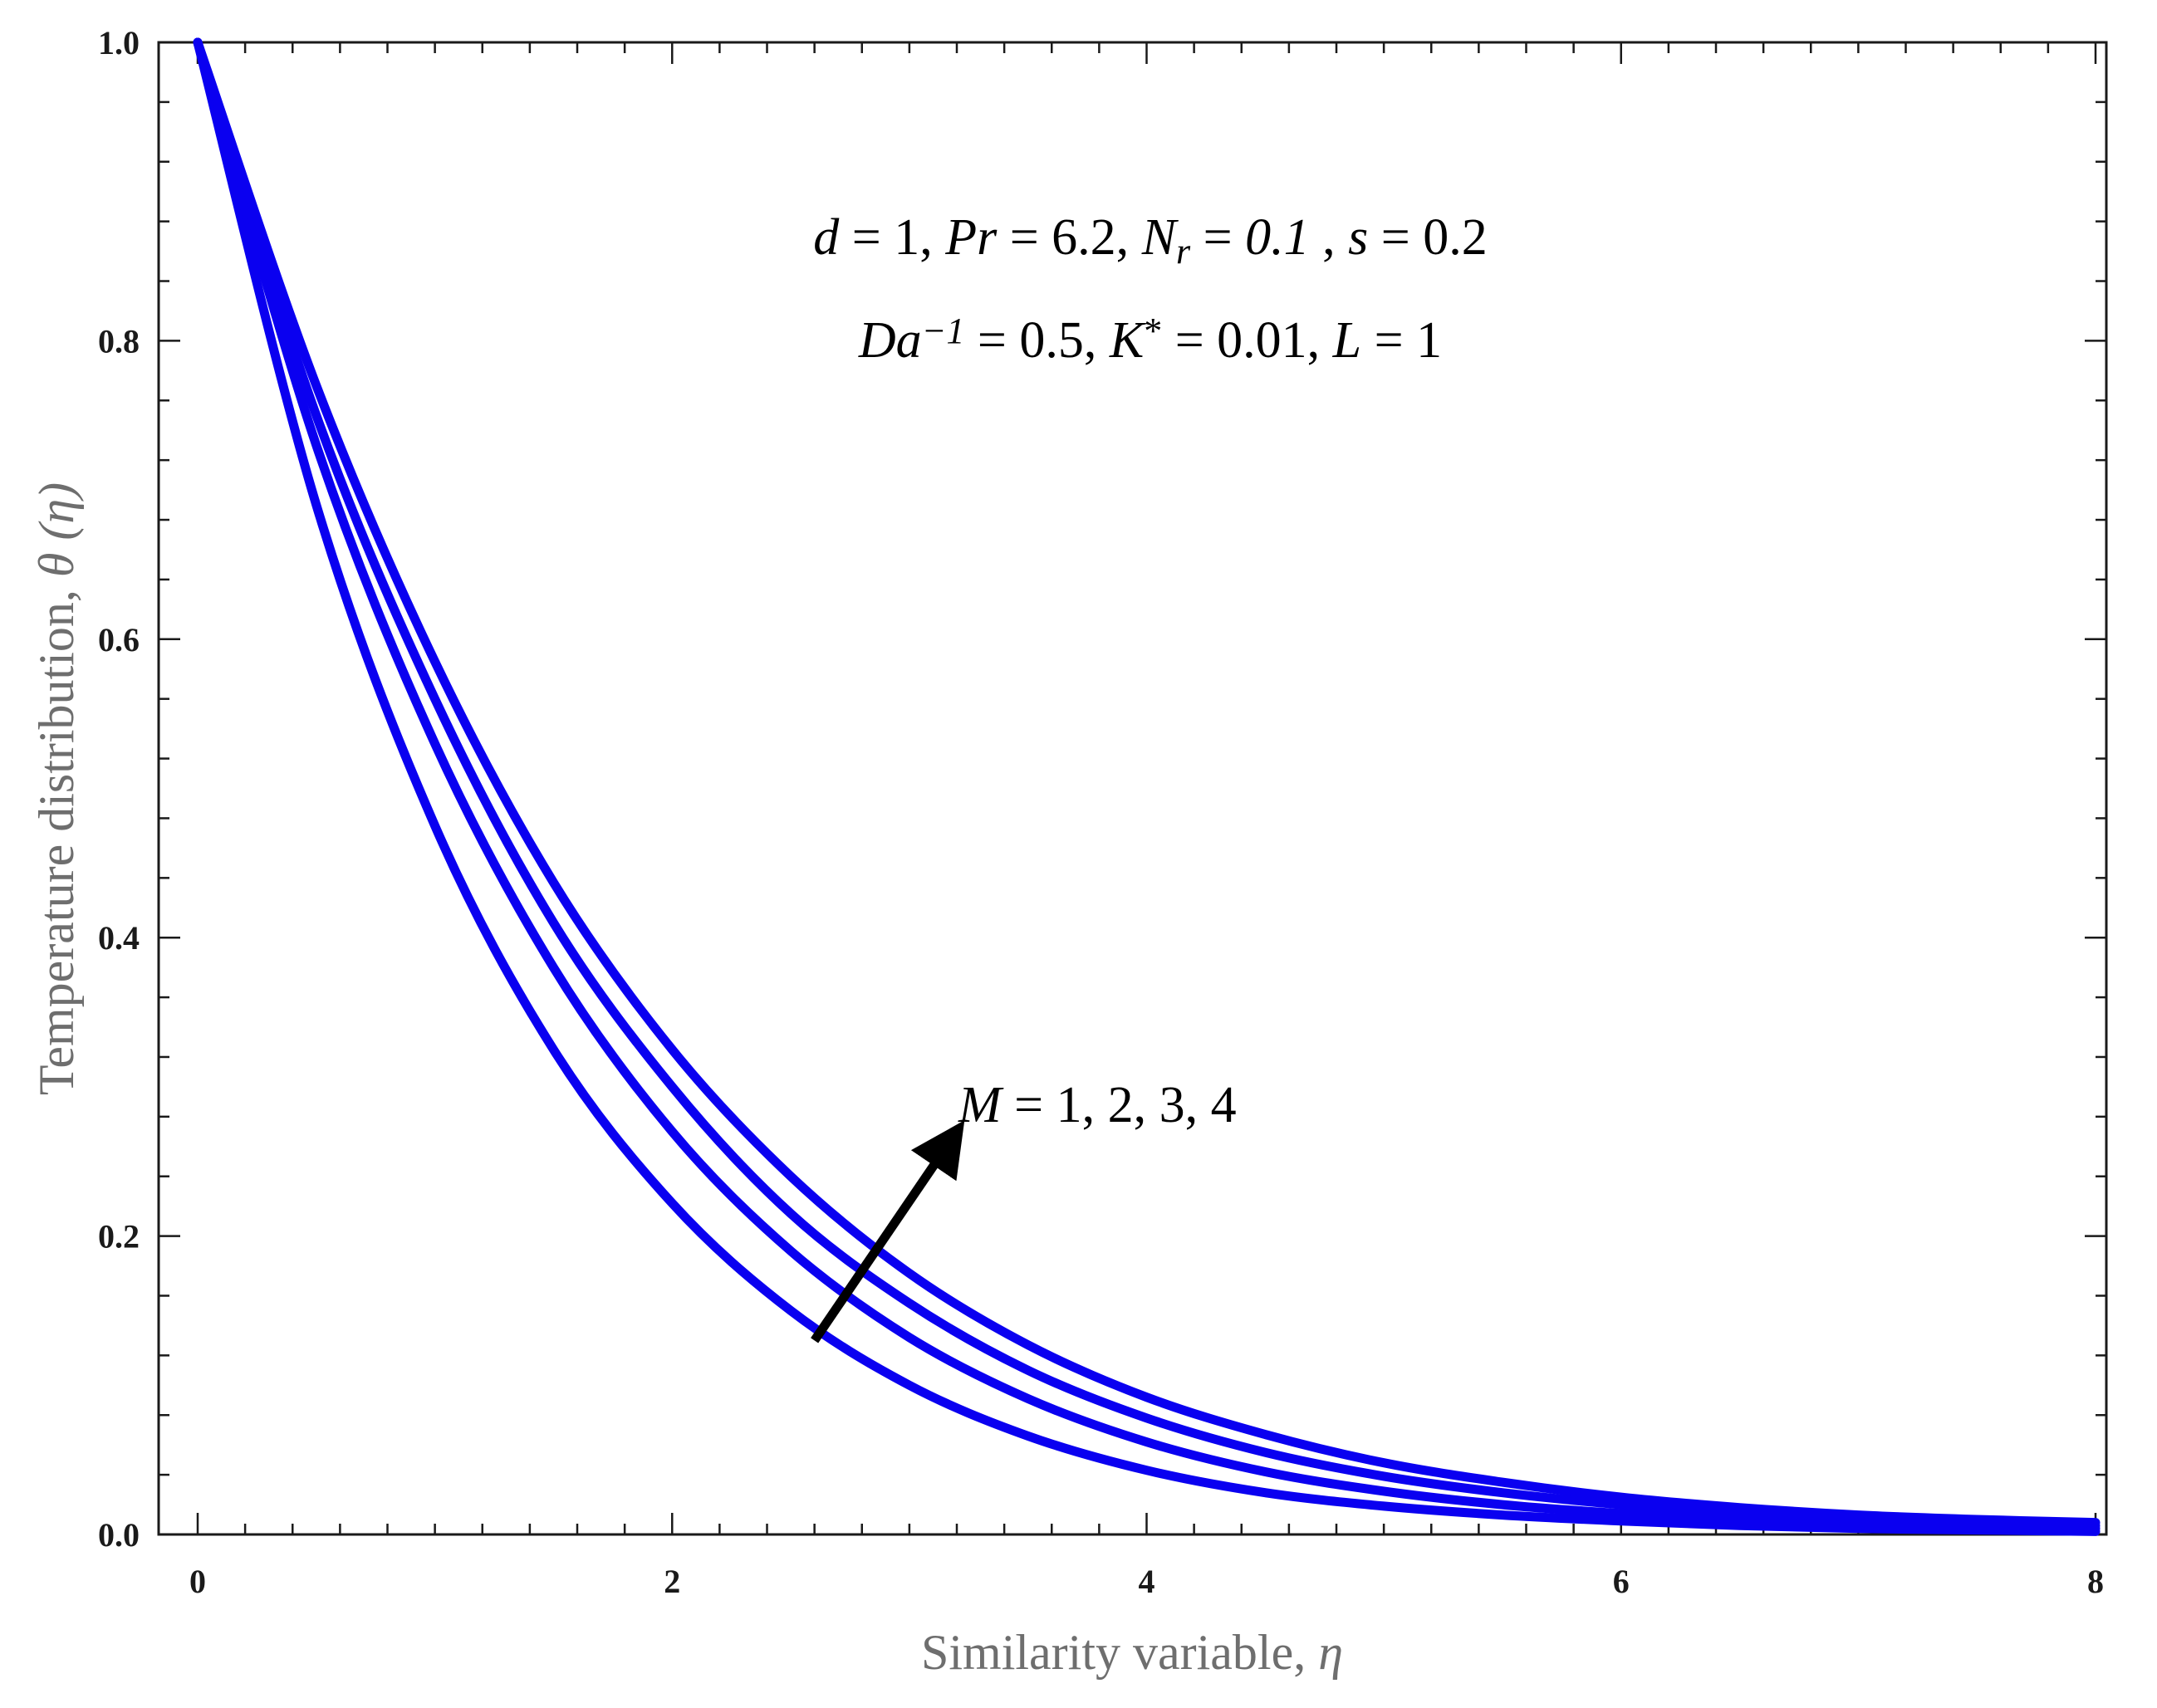  Describe the element at coordinates (198, 1581) in the screenshot. I see `x-tick-label: 0` at that location.